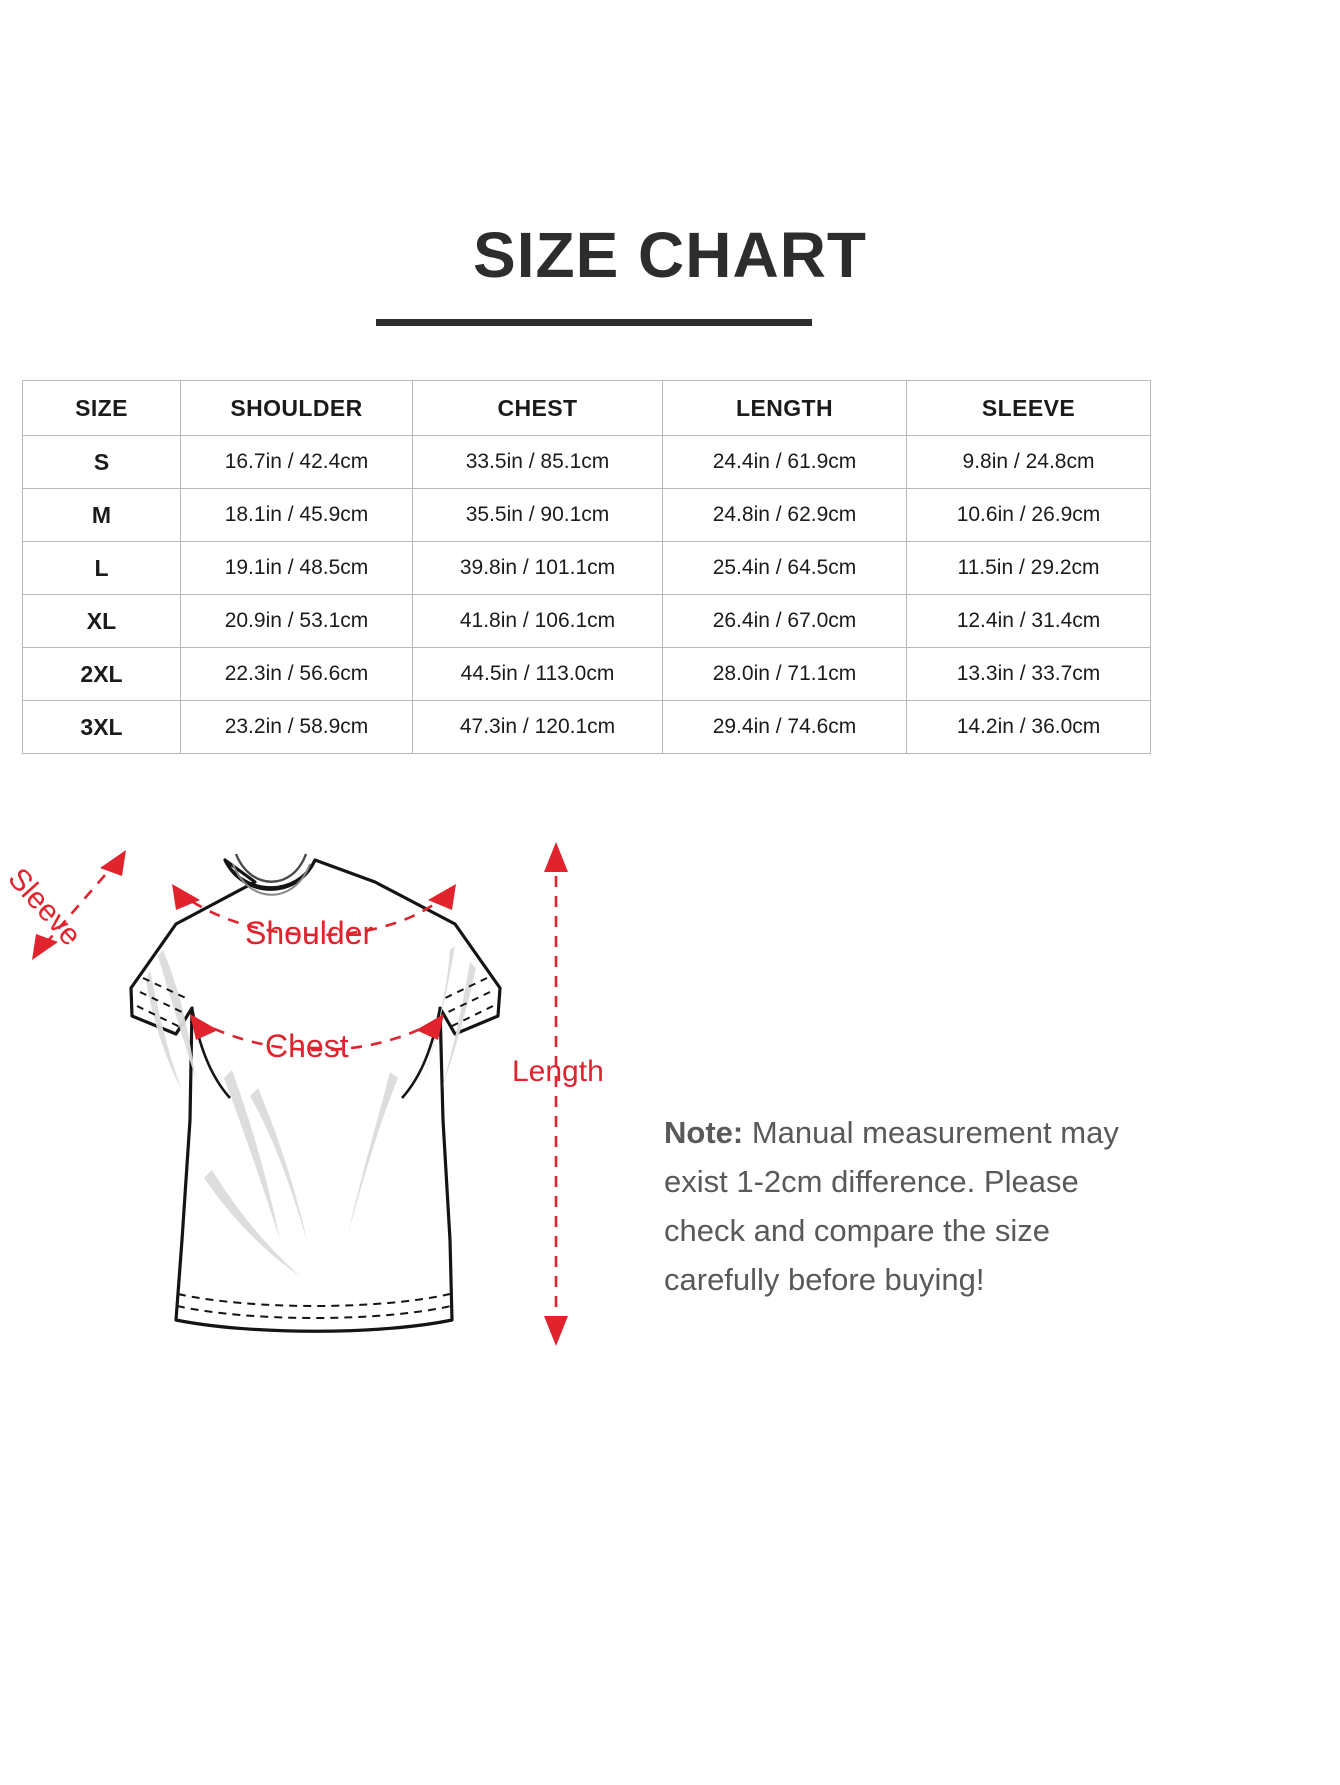  Describe the element at coordinates (784, 515) in the screenshot. I see `cell-length: 24.8in / 62.9cm` at that location.